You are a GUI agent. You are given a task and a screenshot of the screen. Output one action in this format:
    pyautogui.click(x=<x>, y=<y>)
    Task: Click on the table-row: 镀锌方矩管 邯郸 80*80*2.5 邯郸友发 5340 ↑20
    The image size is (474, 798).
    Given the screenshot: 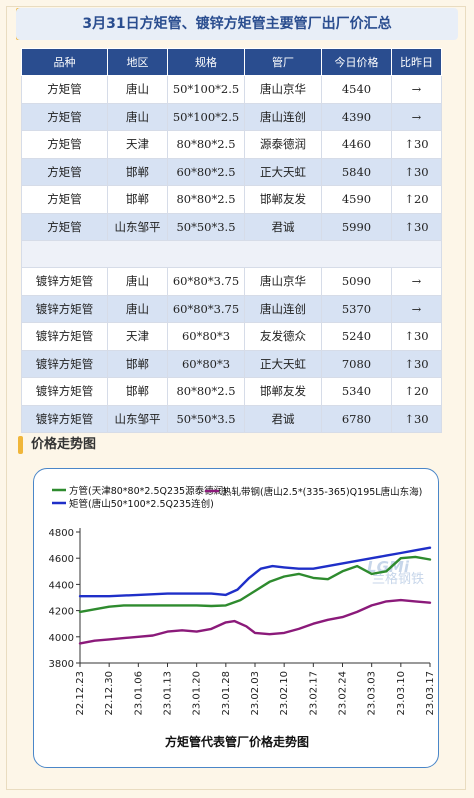 What is the action you would take?
    pyautogui.click(x=231, y=391)
    